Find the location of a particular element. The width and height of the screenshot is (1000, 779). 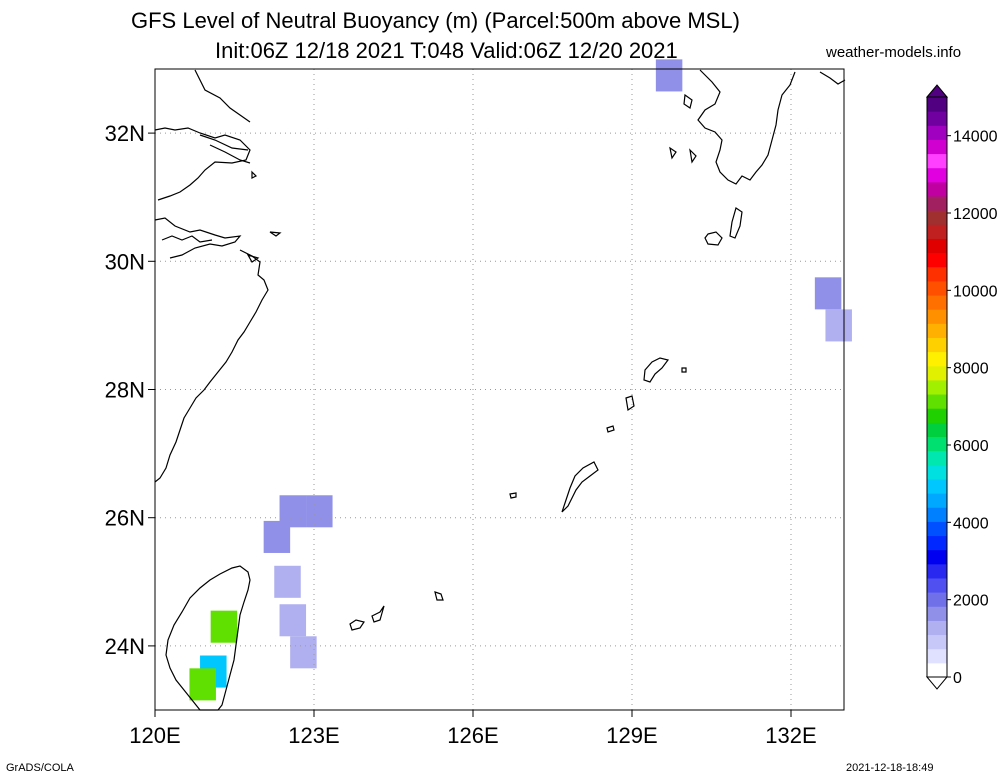

footer-timestamp: 2021-12-18-18:49 is located at coordinates (890, 768).